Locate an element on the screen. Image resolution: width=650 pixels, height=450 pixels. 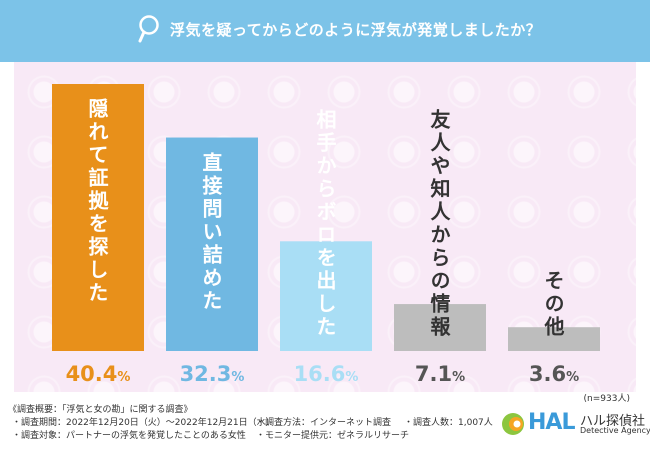
value-number: 7.1 is located at coordinates (433, 374).